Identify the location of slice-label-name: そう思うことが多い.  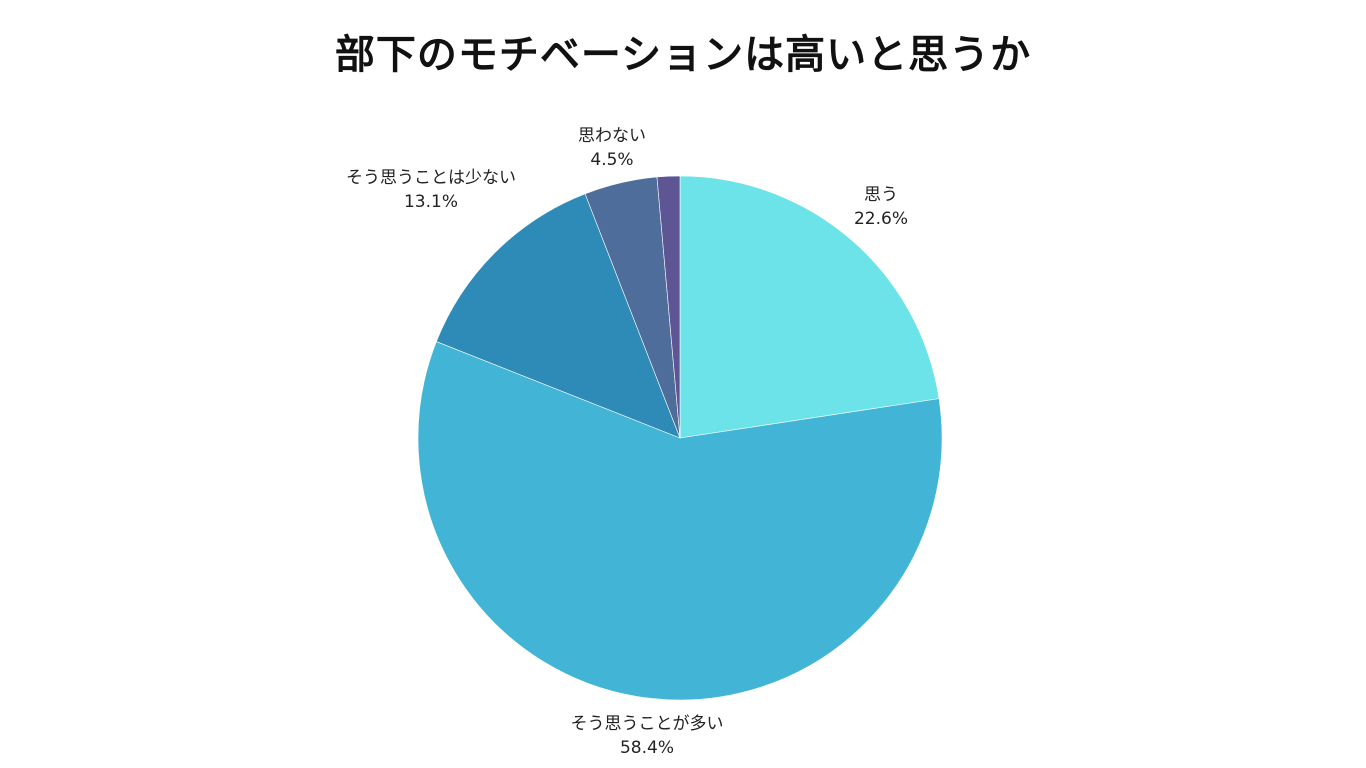
(647, 724).